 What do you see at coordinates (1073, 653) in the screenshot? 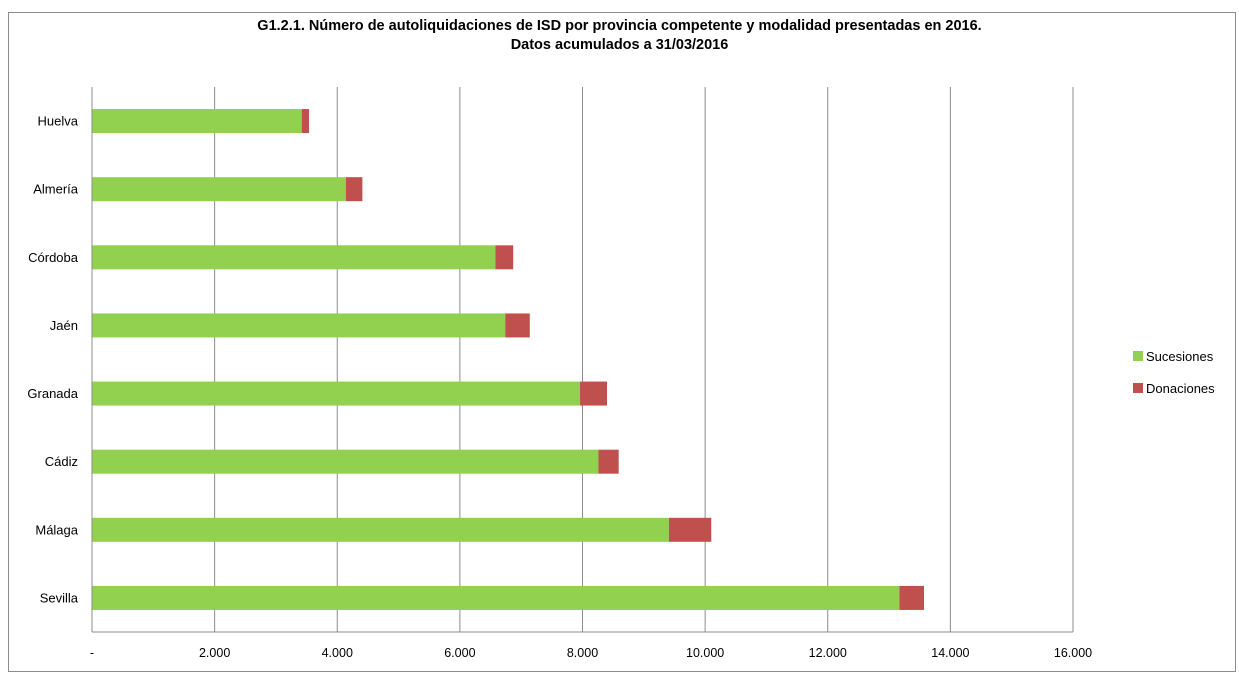
I see `x-tick-label: 16.000` at bounding box center [1073, 653].